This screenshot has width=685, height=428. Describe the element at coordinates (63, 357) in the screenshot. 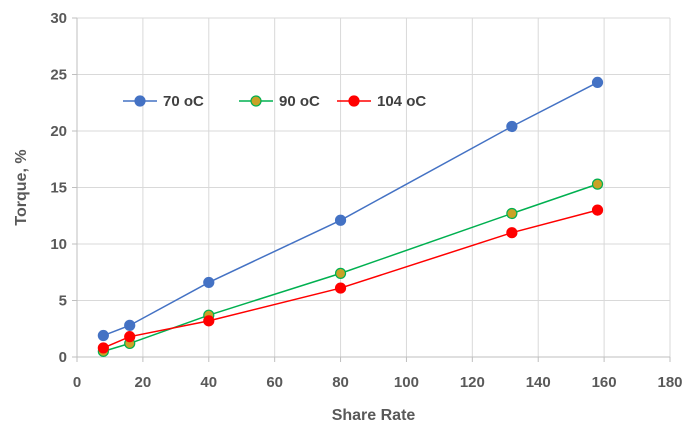

I see `y-tick-label: 0` at that location.